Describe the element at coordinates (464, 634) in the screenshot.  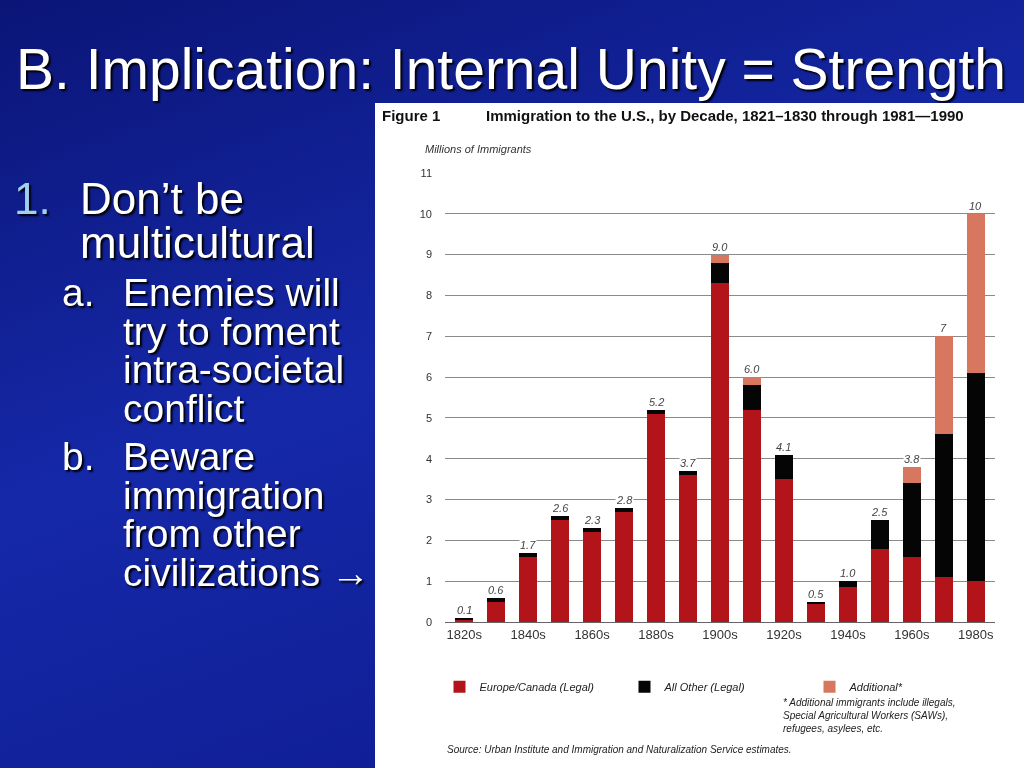
I see `x-tick-label: 1820s` at that location.